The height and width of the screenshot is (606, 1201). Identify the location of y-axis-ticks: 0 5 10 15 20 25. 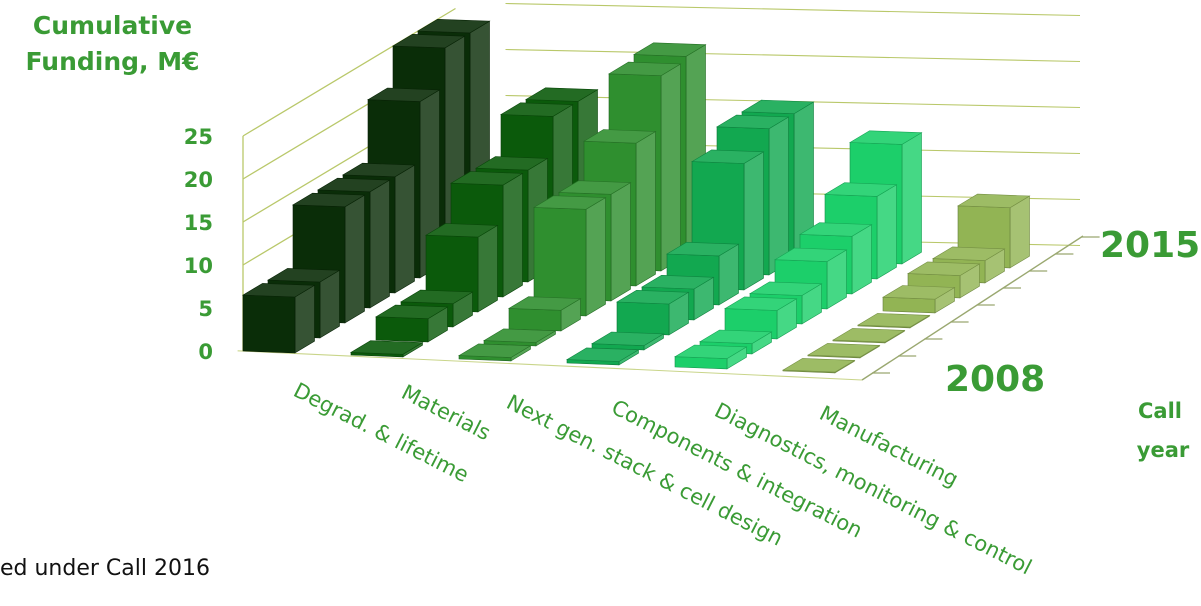
(198, 244).